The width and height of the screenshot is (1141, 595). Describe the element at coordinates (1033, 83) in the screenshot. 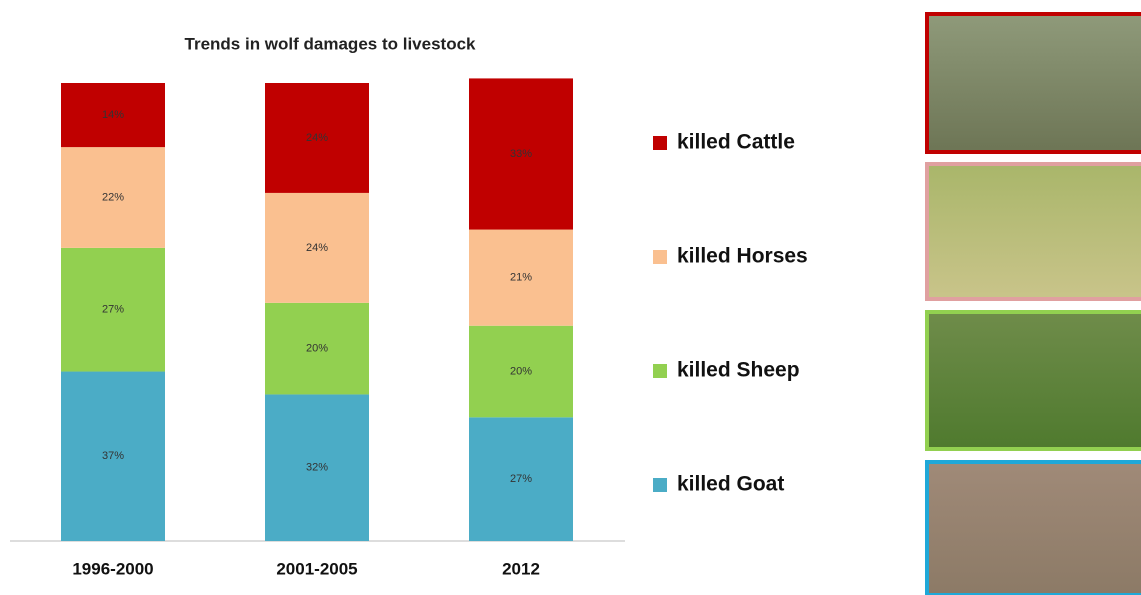

I see `cattle-photo` at that location.